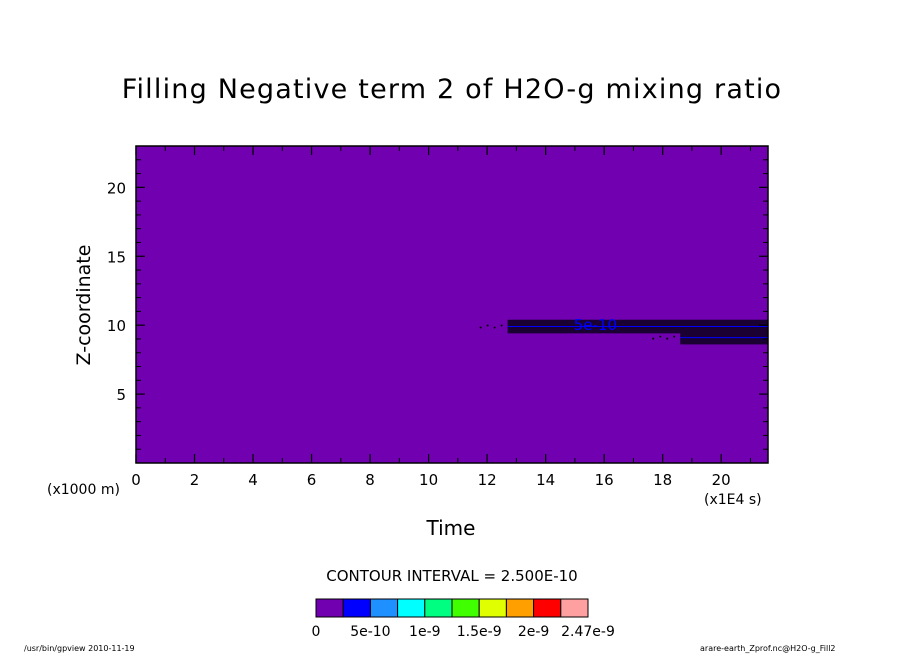  What do you see at coordinates (452, 576) in the screenshot?
I see `contour-interval-text: CONTOUR INTERVAL = 2.500E-10` at bounding box center [452, 576].